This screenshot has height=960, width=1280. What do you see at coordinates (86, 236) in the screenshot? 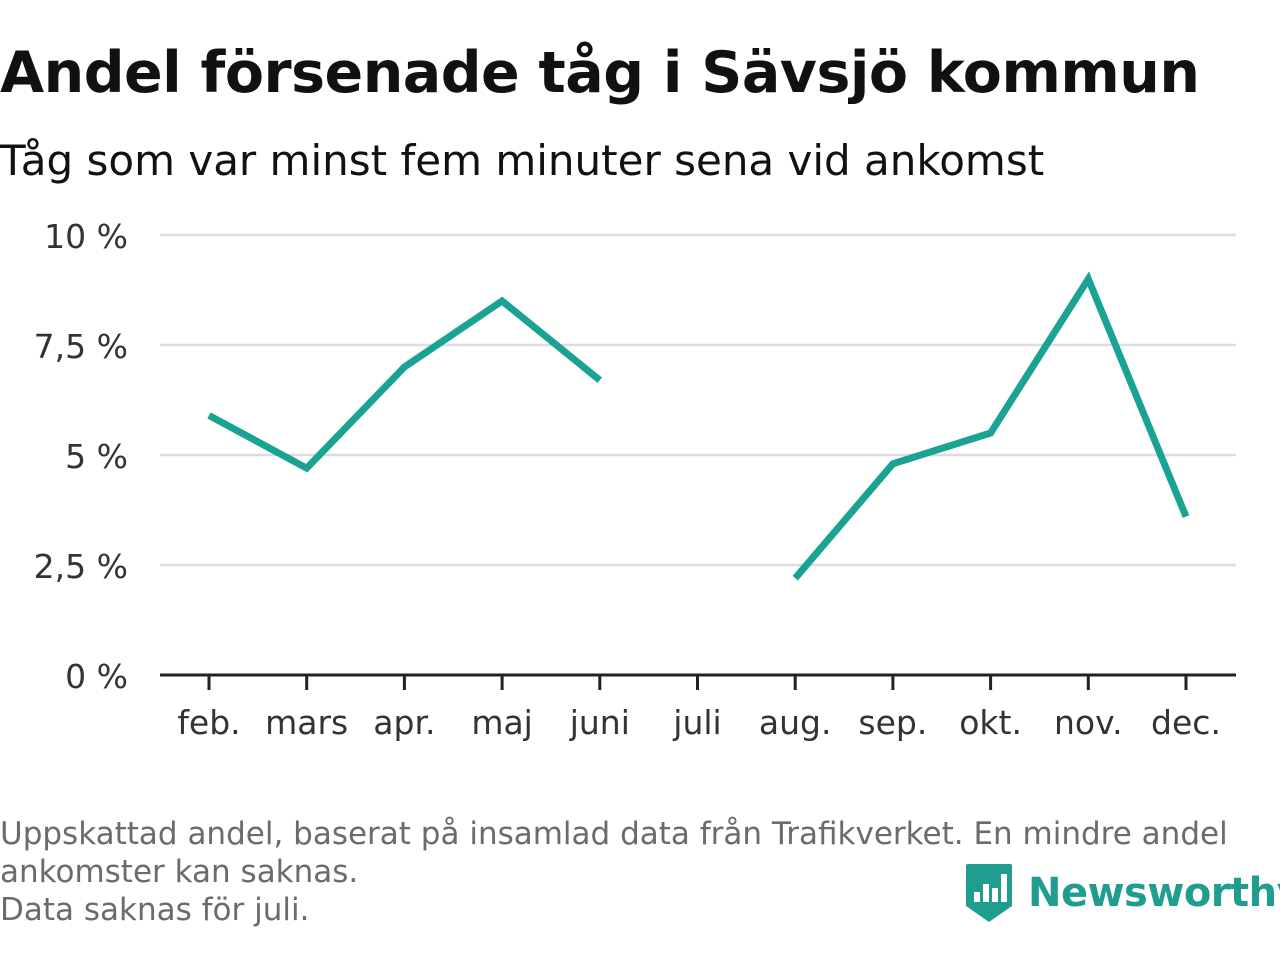
I see `y-tick-label: 10 %` at bounding box center [86, 236].